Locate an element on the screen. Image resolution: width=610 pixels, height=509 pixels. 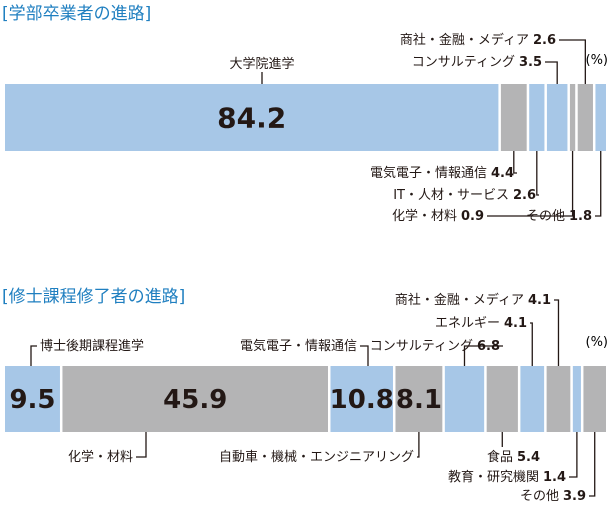
chart-title-masters: [修士課程修了者の進路] is located at coordinates (93, 297).